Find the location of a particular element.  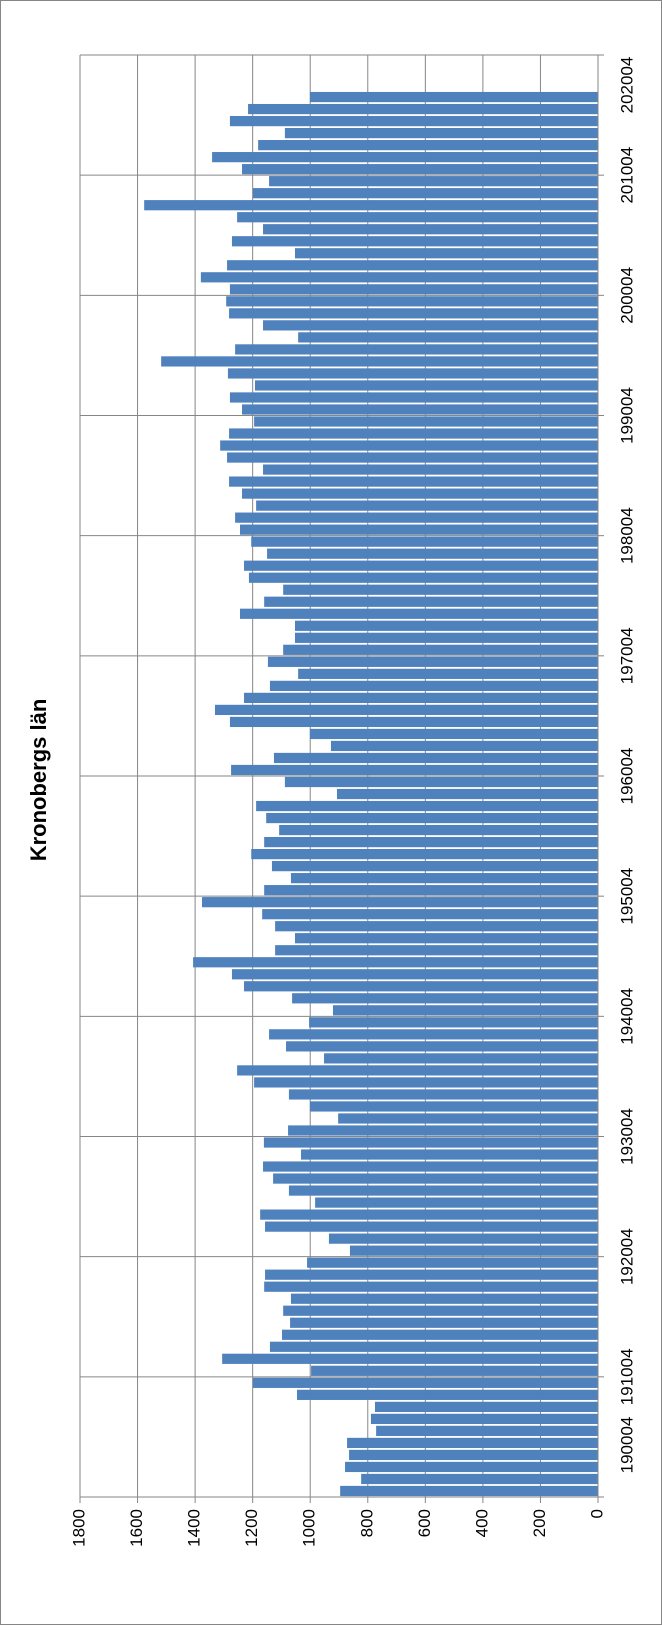

y-tick-label: 0 is located at coordinates (596, 1513).